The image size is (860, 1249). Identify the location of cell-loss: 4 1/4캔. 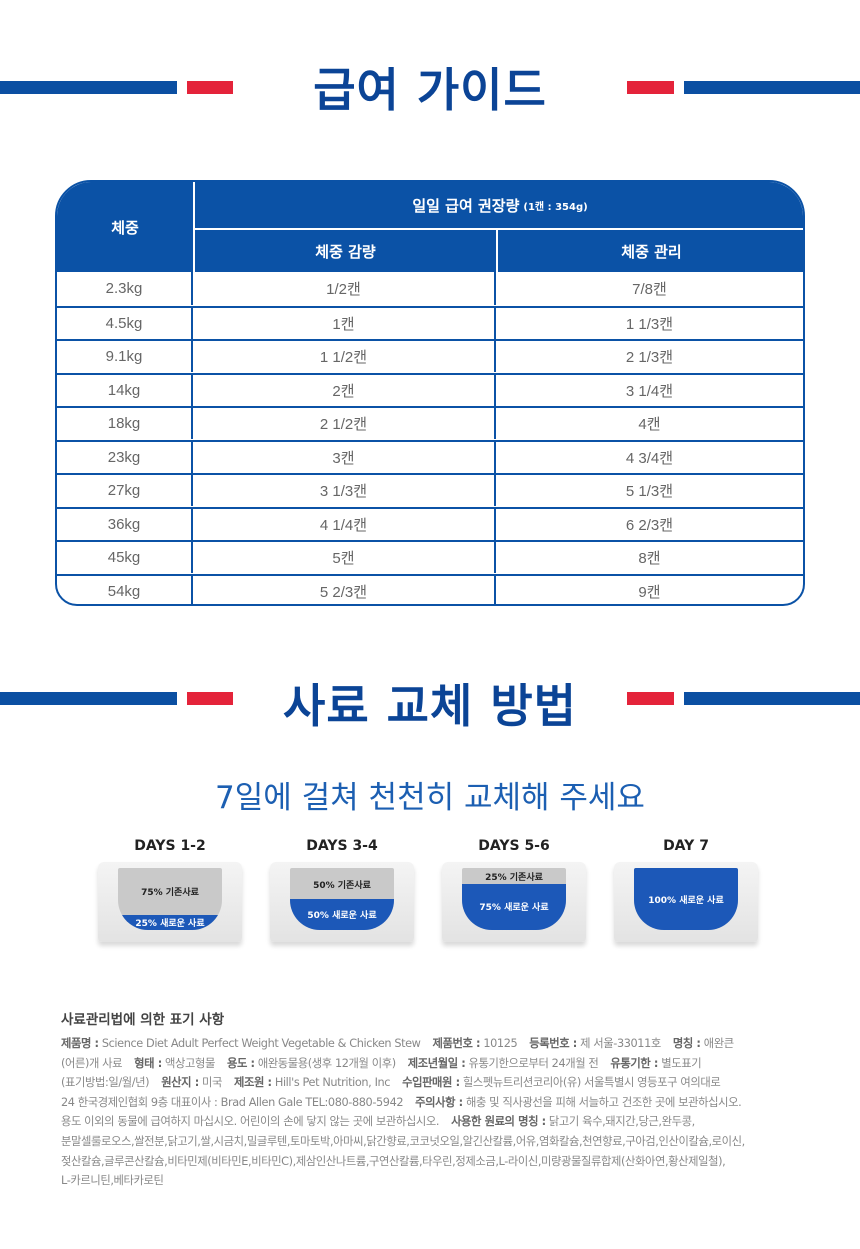
(344, 524).